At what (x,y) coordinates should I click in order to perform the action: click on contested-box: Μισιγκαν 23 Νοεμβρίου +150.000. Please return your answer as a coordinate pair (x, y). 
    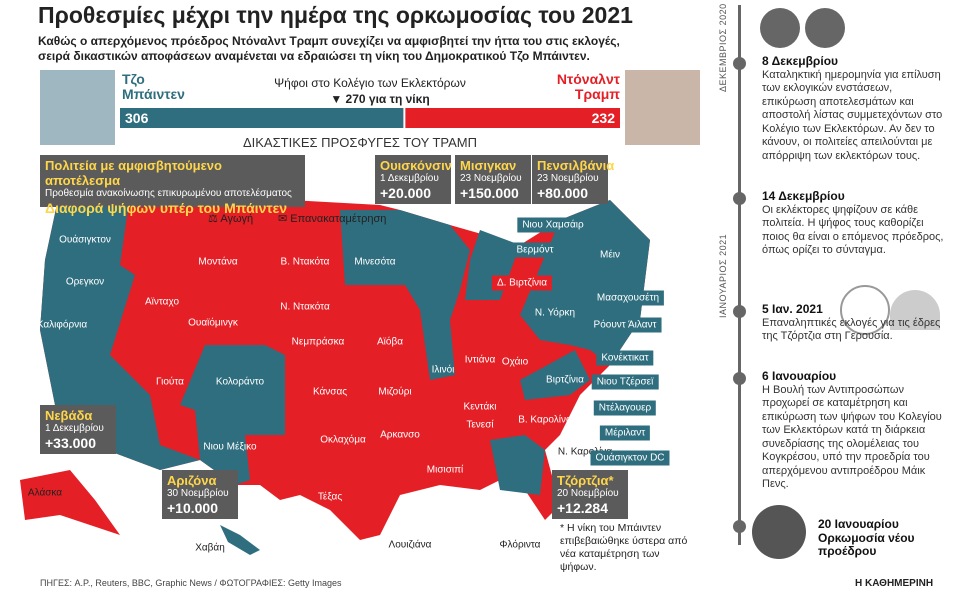
    Looking at the image, I should click on (493, 179).